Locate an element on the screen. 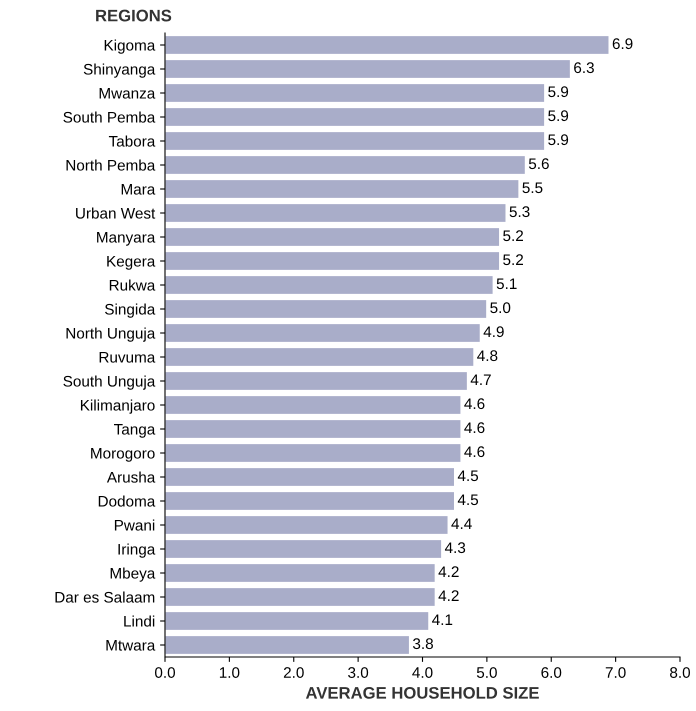 Image resolution: width=696 pixels, height=711 pixels. data-label: 4.9 is located at coordinates (494, 332).